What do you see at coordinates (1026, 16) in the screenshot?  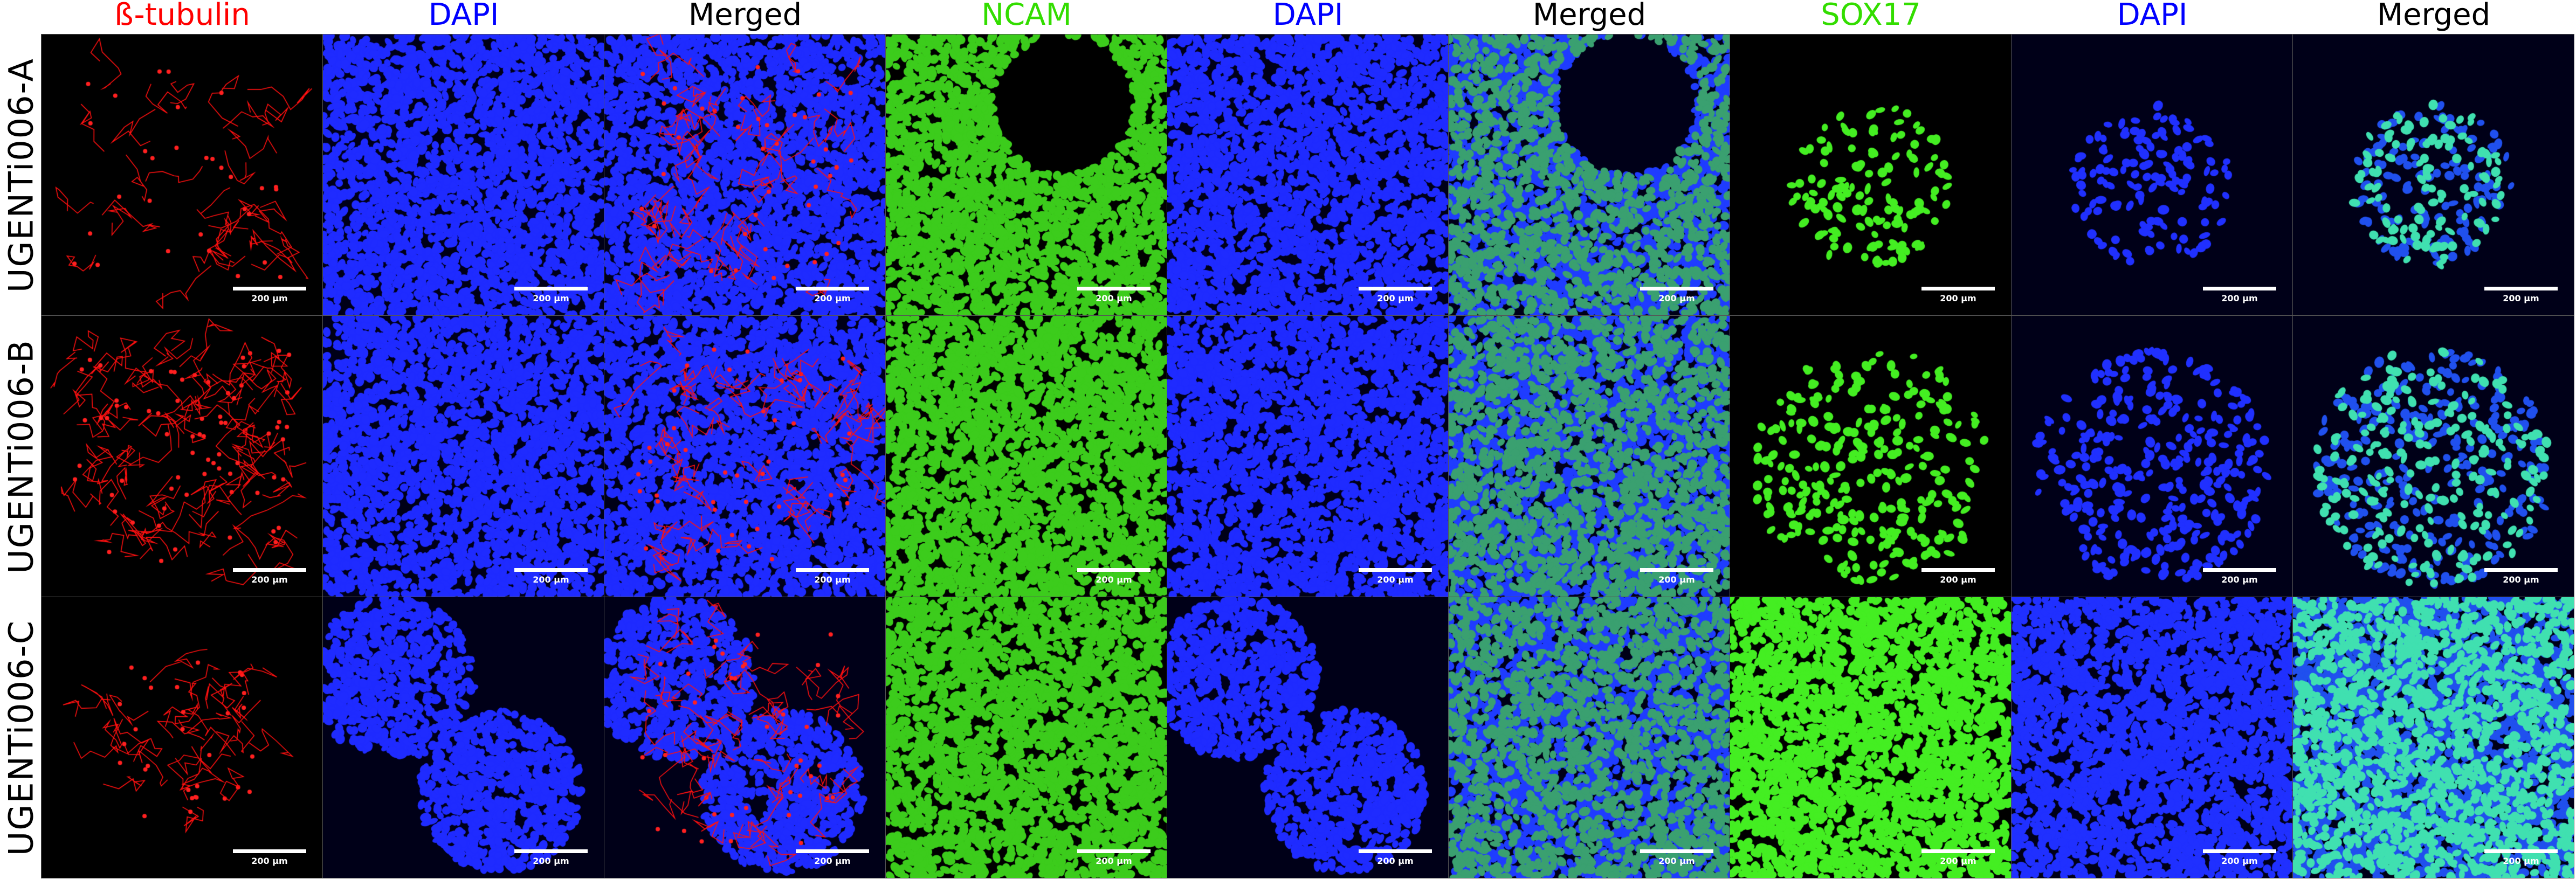 I see `column-header: NCAM` at bounding box center [1026, 16].